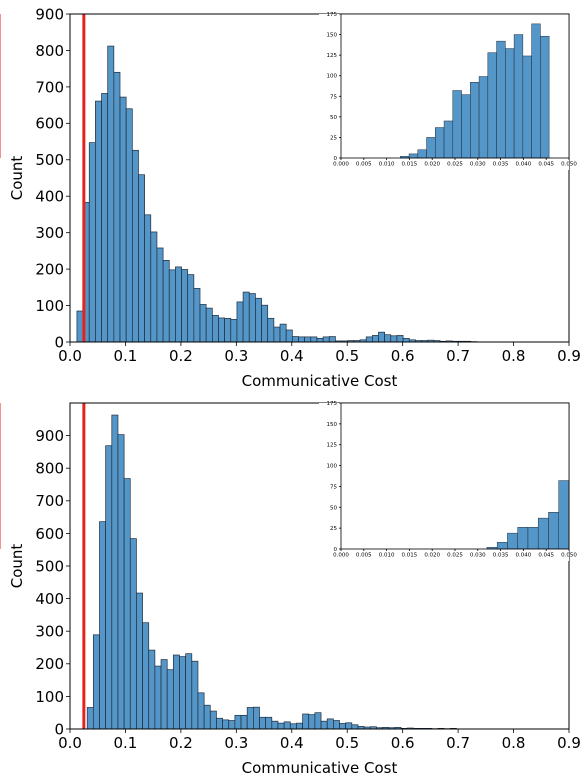 The image size is (580, 773). What do you see at coordinates (332, 425) in the screenshot?
I see `inset-y-tick-label: 150` at bounding box center [332, 425].